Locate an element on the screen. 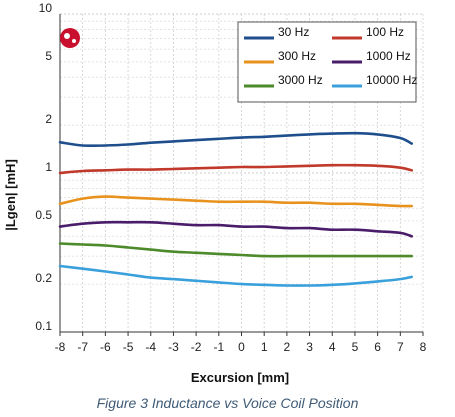 The image size is (455, 417). legend: 30 Hz 100 Hz 300 Hz 1000 Hz 3000 Hz 10000 Hz is located at coordinates (327, 62).